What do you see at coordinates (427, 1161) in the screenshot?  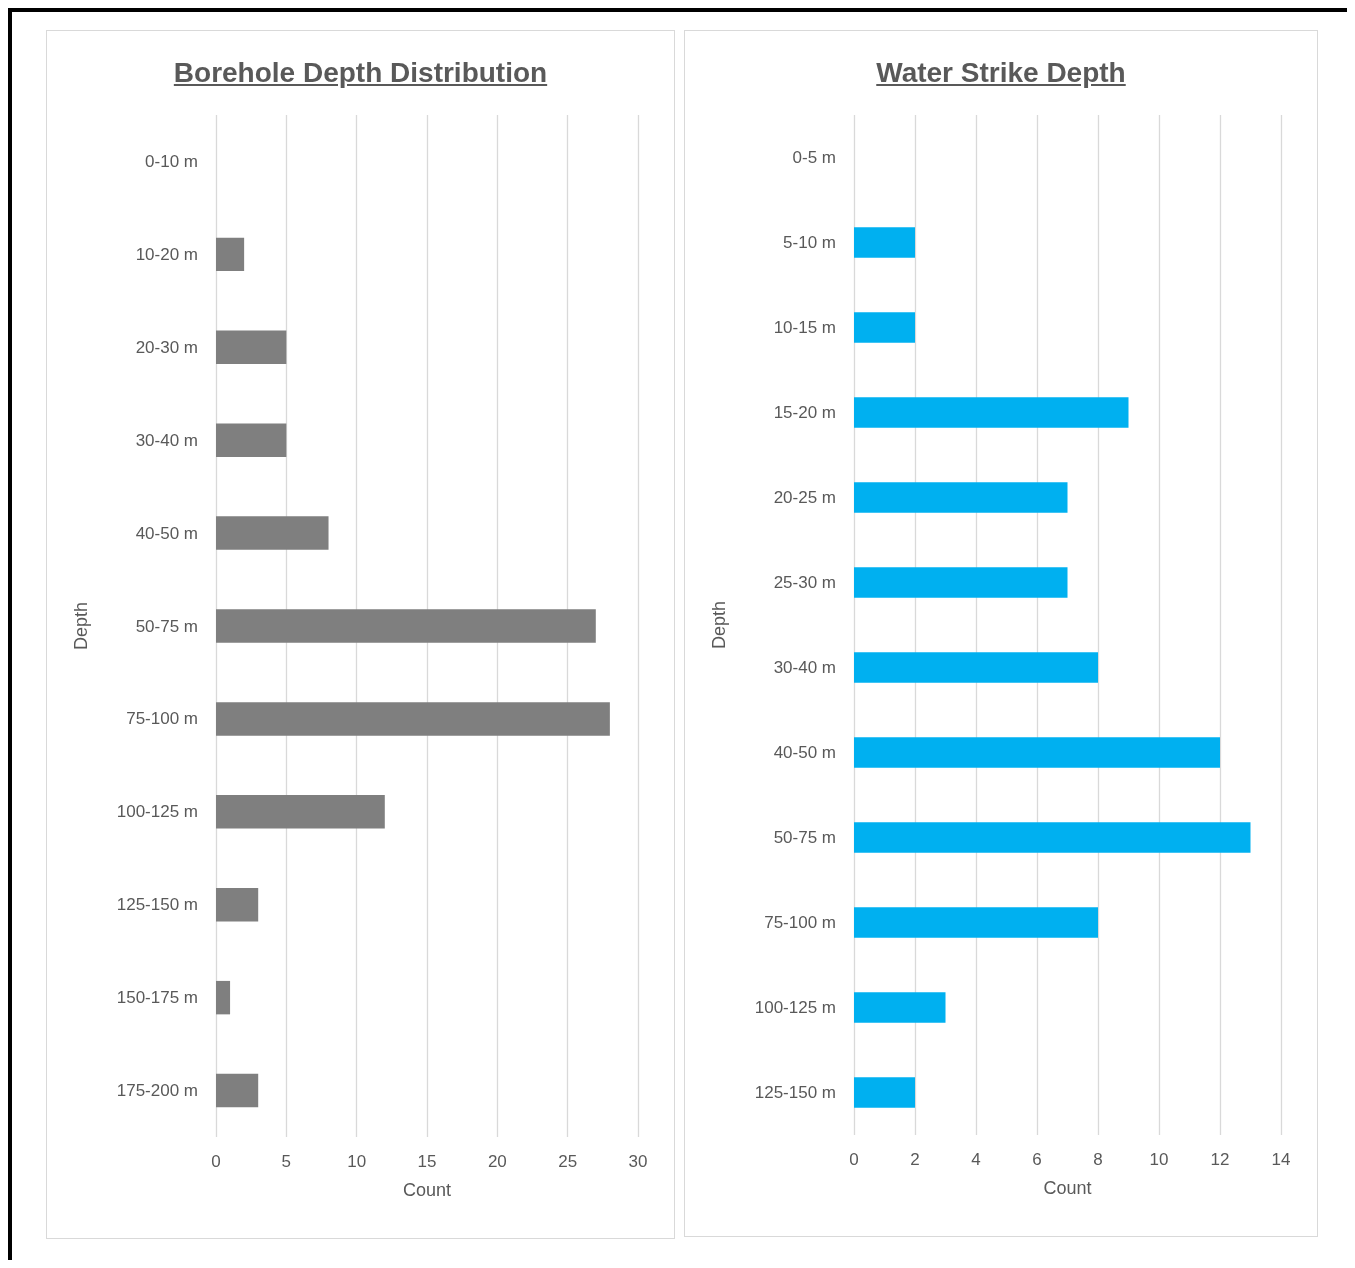 I see `x-tick-label: 15` at bounding box center [427, 1161].